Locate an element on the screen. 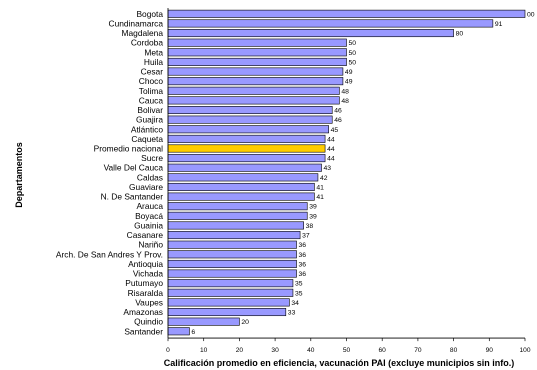 The width and height of the screenshot is (537, 370). category-label-13: Caqueta is located at coordinates (147, 139).